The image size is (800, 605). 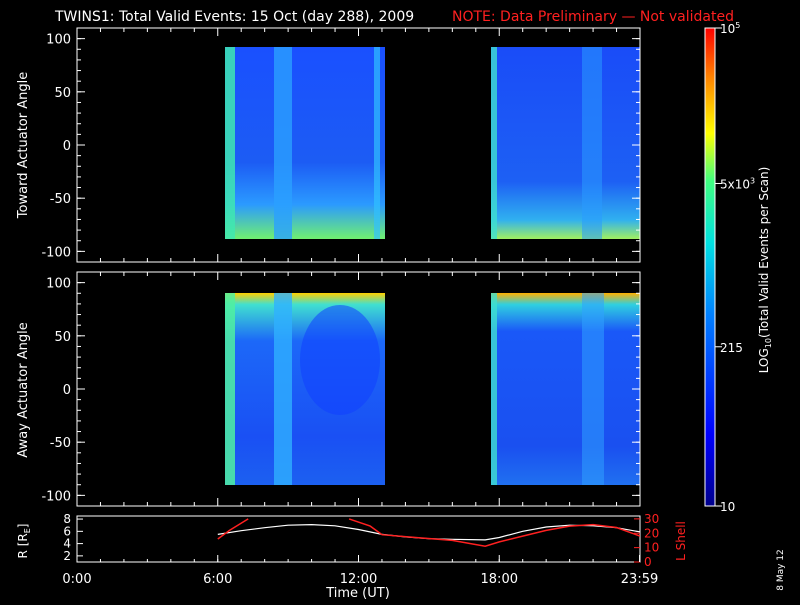 What do you see at coordinates (651, 533) in the screenshot?
I see `l-tick-label: 20` at bounding box center [651, 533].